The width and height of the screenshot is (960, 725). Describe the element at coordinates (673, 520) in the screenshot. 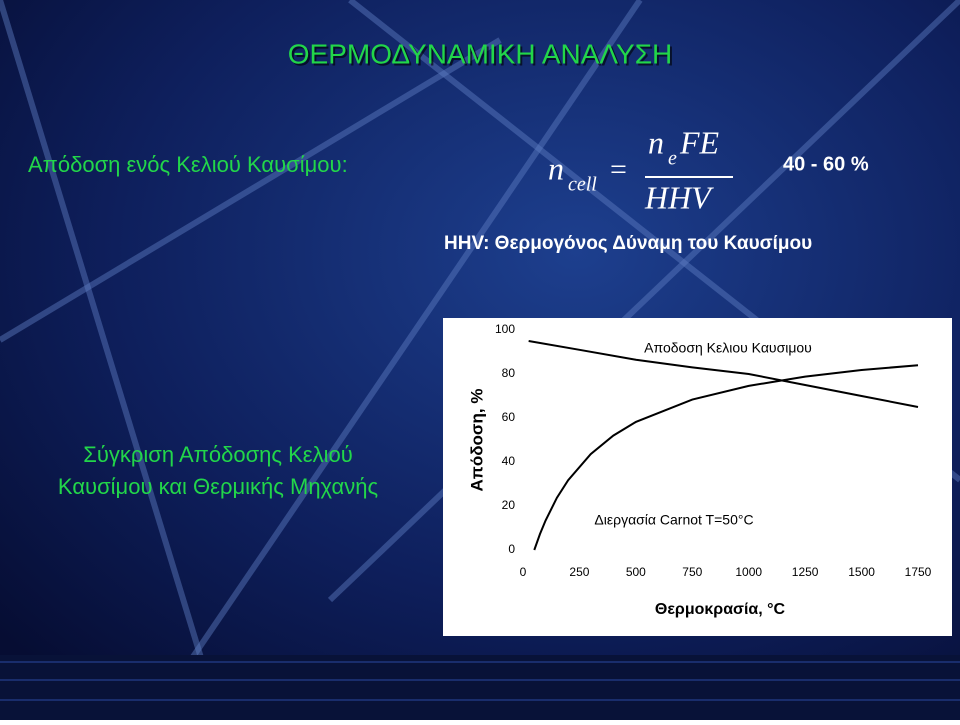

I see `series-label: Διεργασία Carnot T=50°C` at that location.